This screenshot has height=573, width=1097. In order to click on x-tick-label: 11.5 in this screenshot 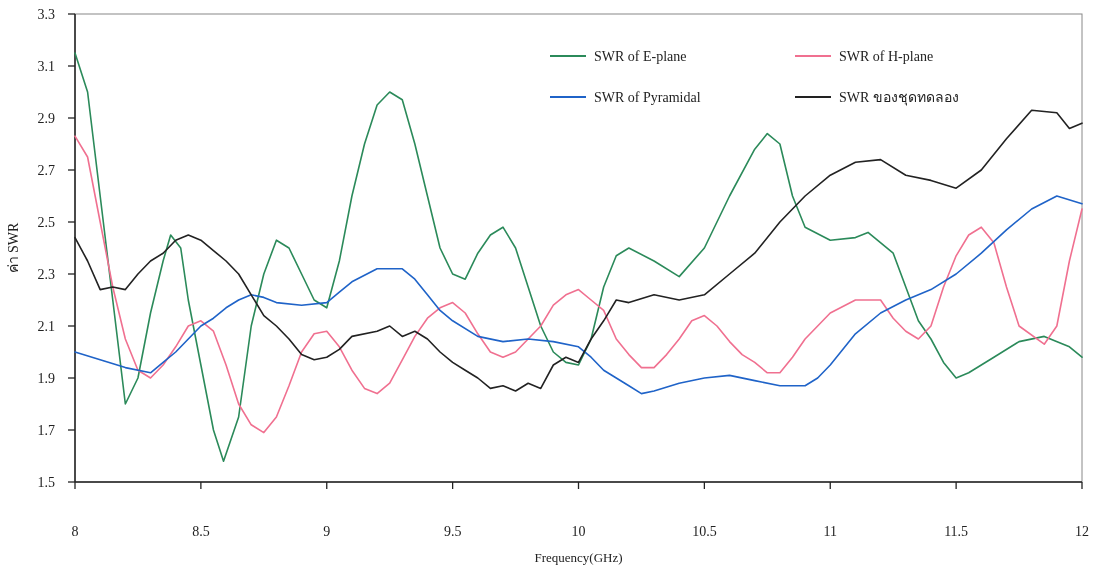, I will do `click(956, 531)`.